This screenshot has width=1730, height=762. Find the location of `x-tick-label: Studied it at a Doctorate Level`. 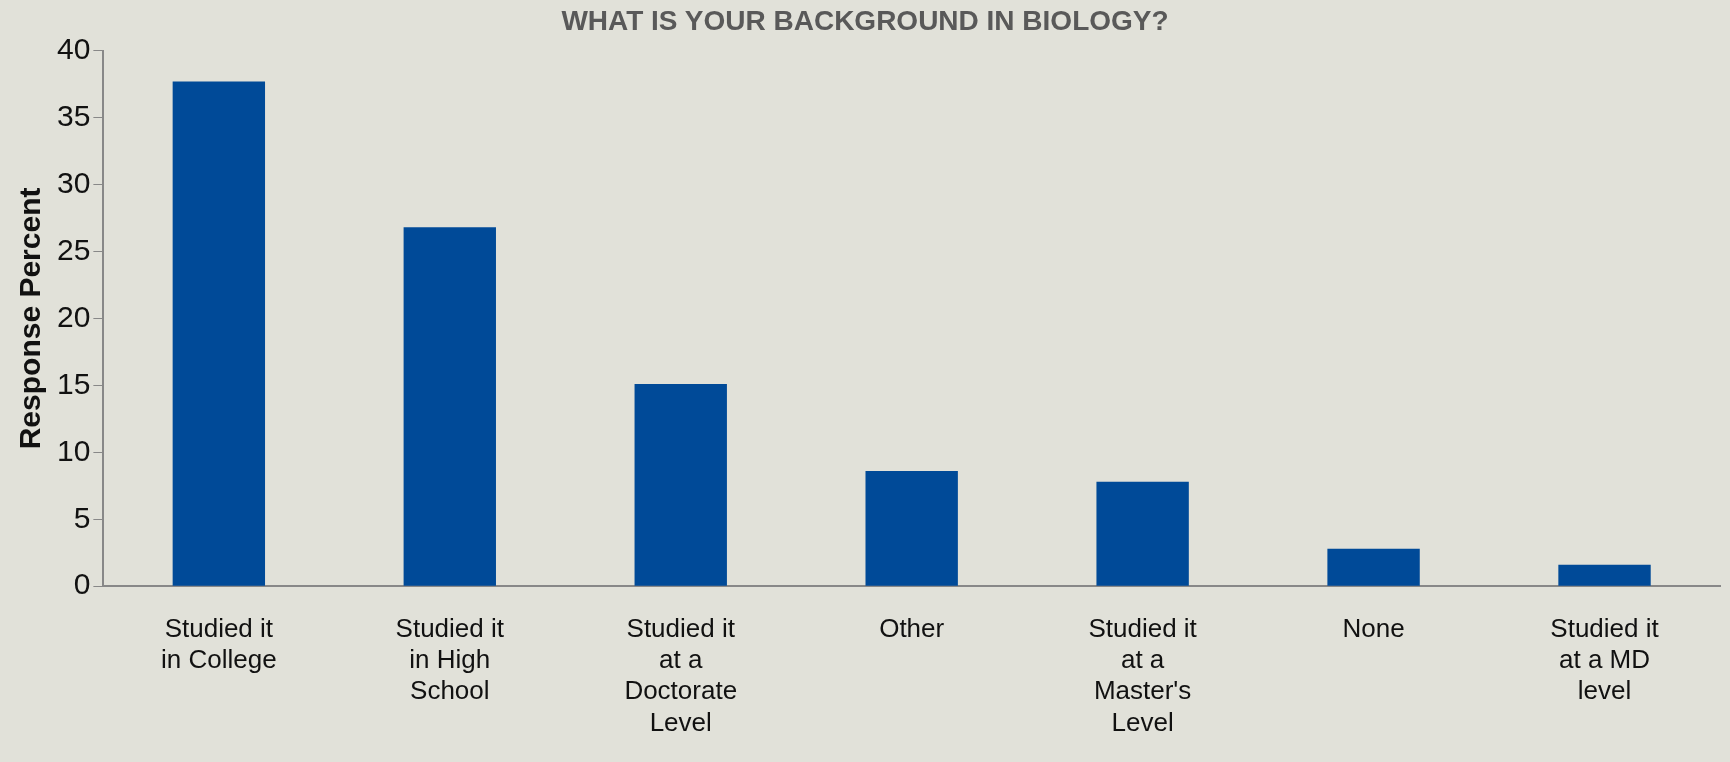

x-tick-label: Studied it at a Doctorate Level is located at coordinates (681, 674).